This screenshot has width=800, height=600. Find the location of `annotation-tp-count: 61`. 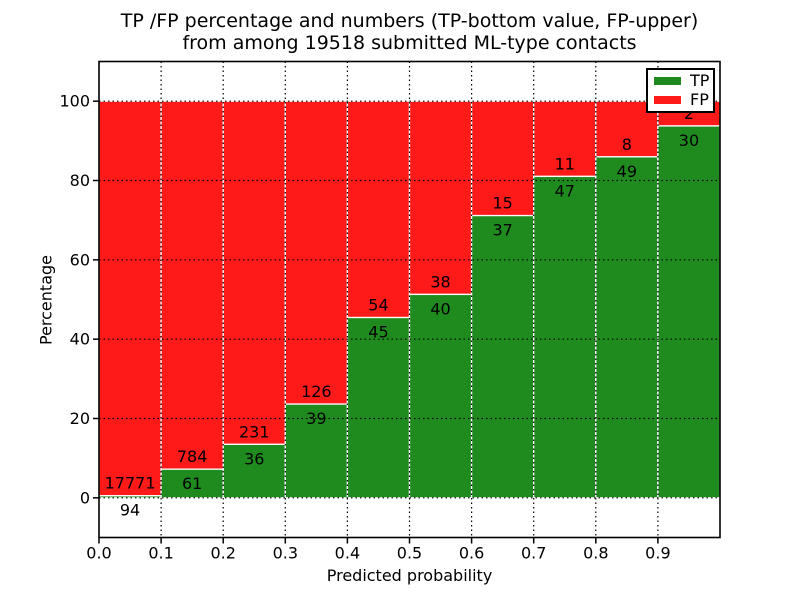

annotation-tp-count: 61 is located at coordinates (192, 483).